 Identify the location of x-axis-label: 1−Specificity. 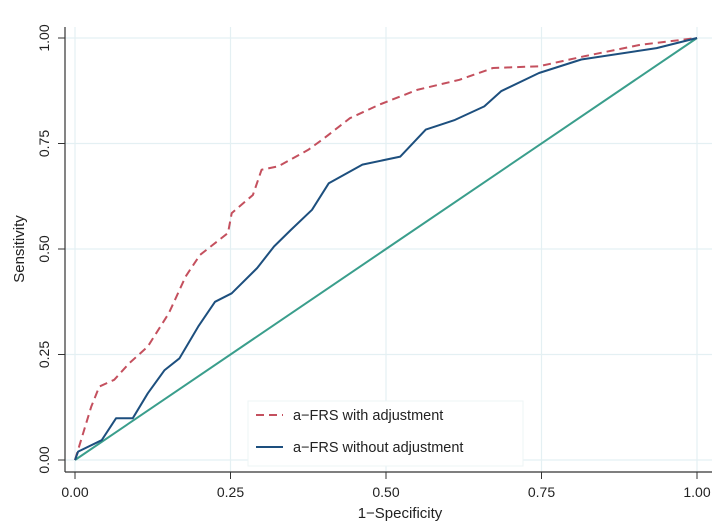
(400, 513).